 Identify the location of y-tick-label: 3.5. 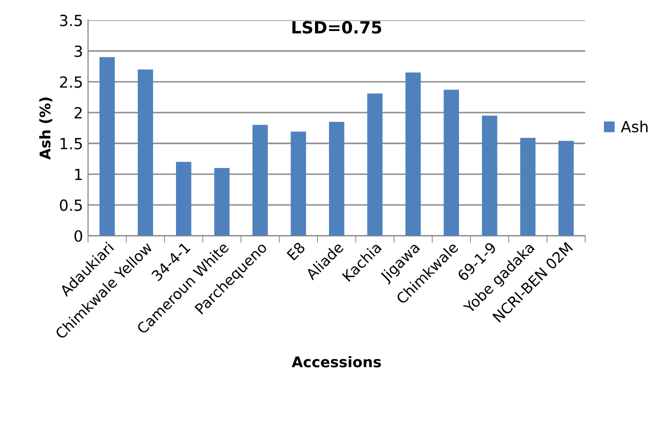
(71, 20).